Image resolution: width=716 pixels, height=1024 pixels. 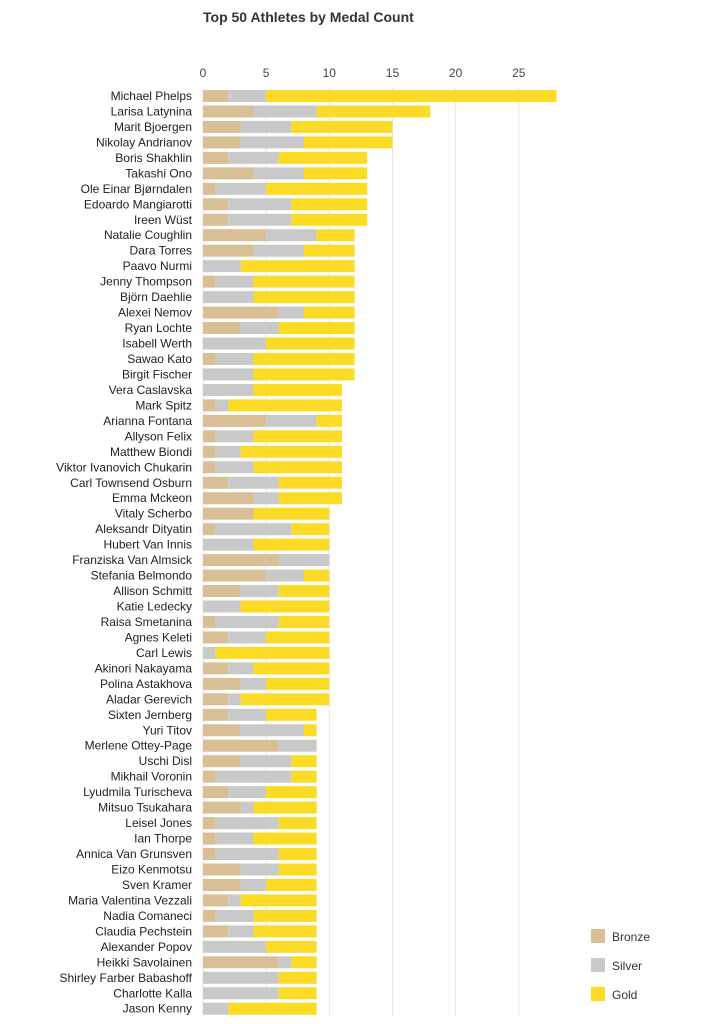 What do you see at coordinates (153, 514) in the screenshot?
I see `category-label: Vitaly Scherbo` at bounding box center [153, 514].